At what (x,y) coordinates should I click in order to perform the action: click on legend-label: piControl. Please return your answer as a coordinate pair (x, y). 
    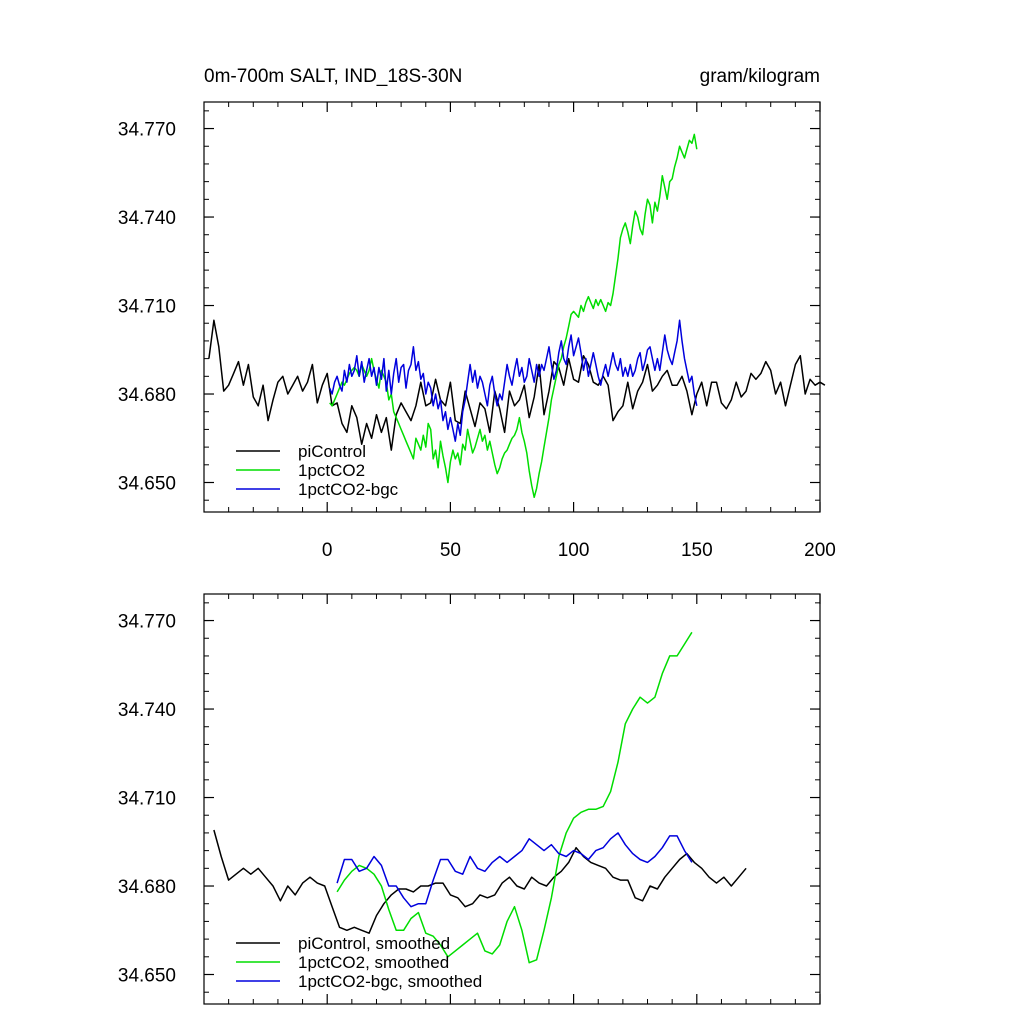
    Looking at the image, I should click on (332, 451).